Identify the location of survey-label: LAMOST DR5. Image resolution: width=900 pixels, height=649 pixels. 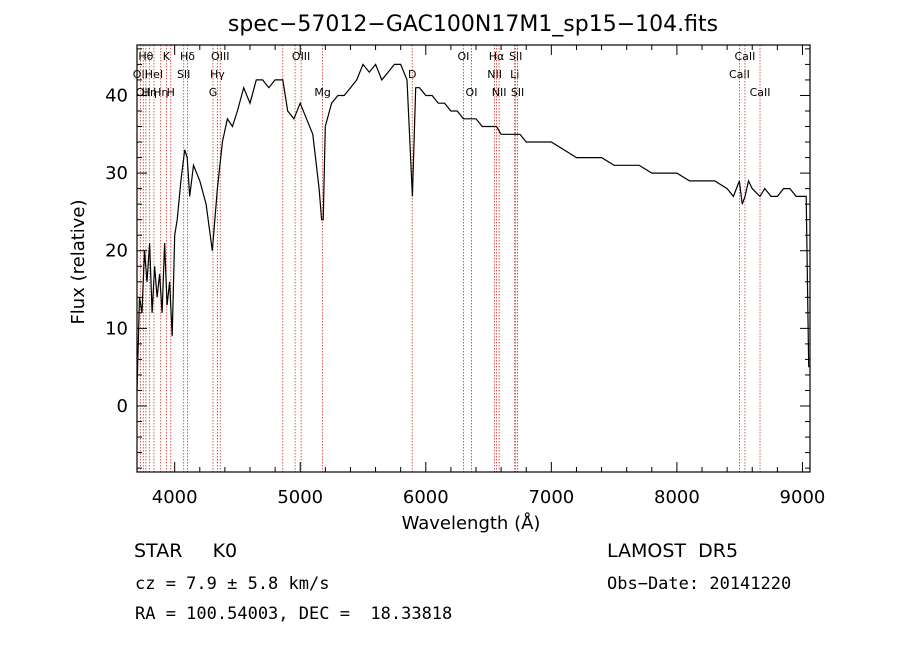
(673, 551).